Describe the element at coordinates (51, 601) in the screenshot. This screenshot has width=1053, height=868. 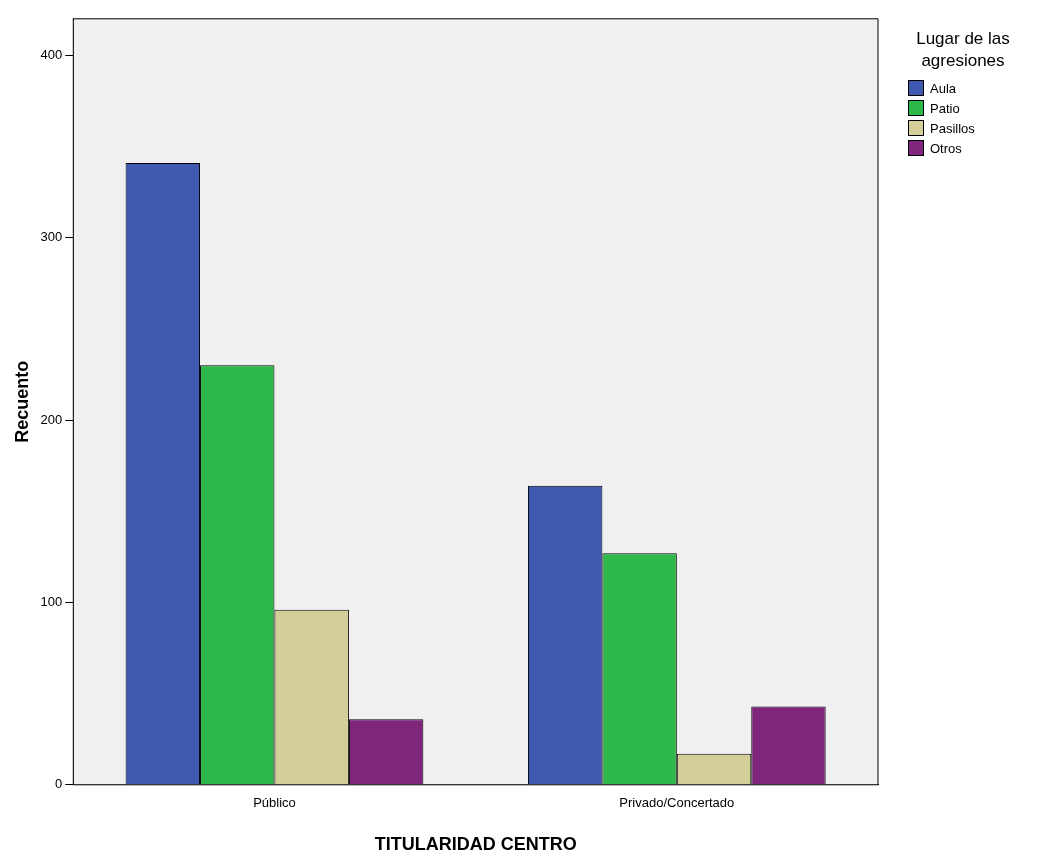
I see `y-tick-label: 100` at that location.